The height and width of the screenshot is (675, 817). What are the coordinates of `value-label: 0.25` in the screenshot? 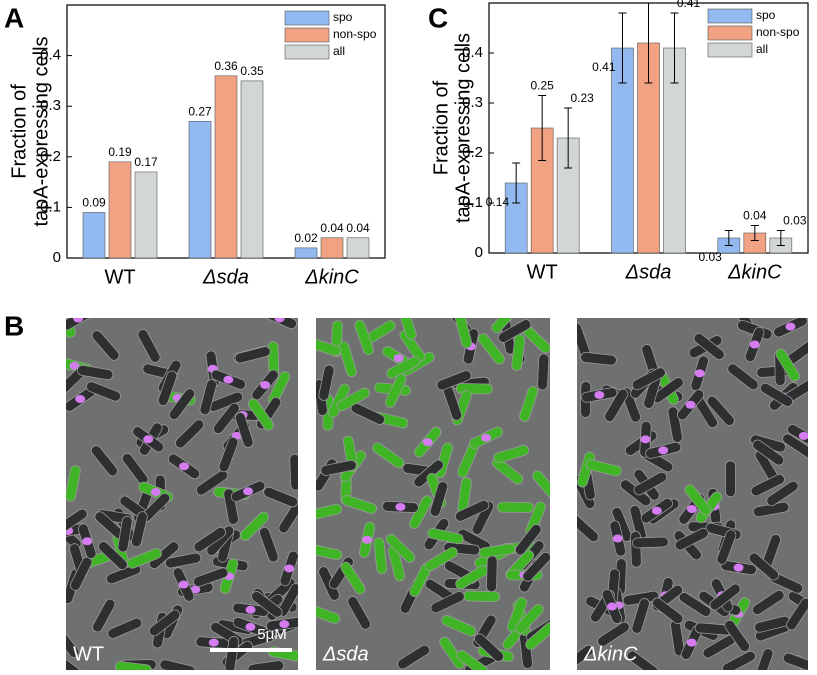 It's located at (542, 86).